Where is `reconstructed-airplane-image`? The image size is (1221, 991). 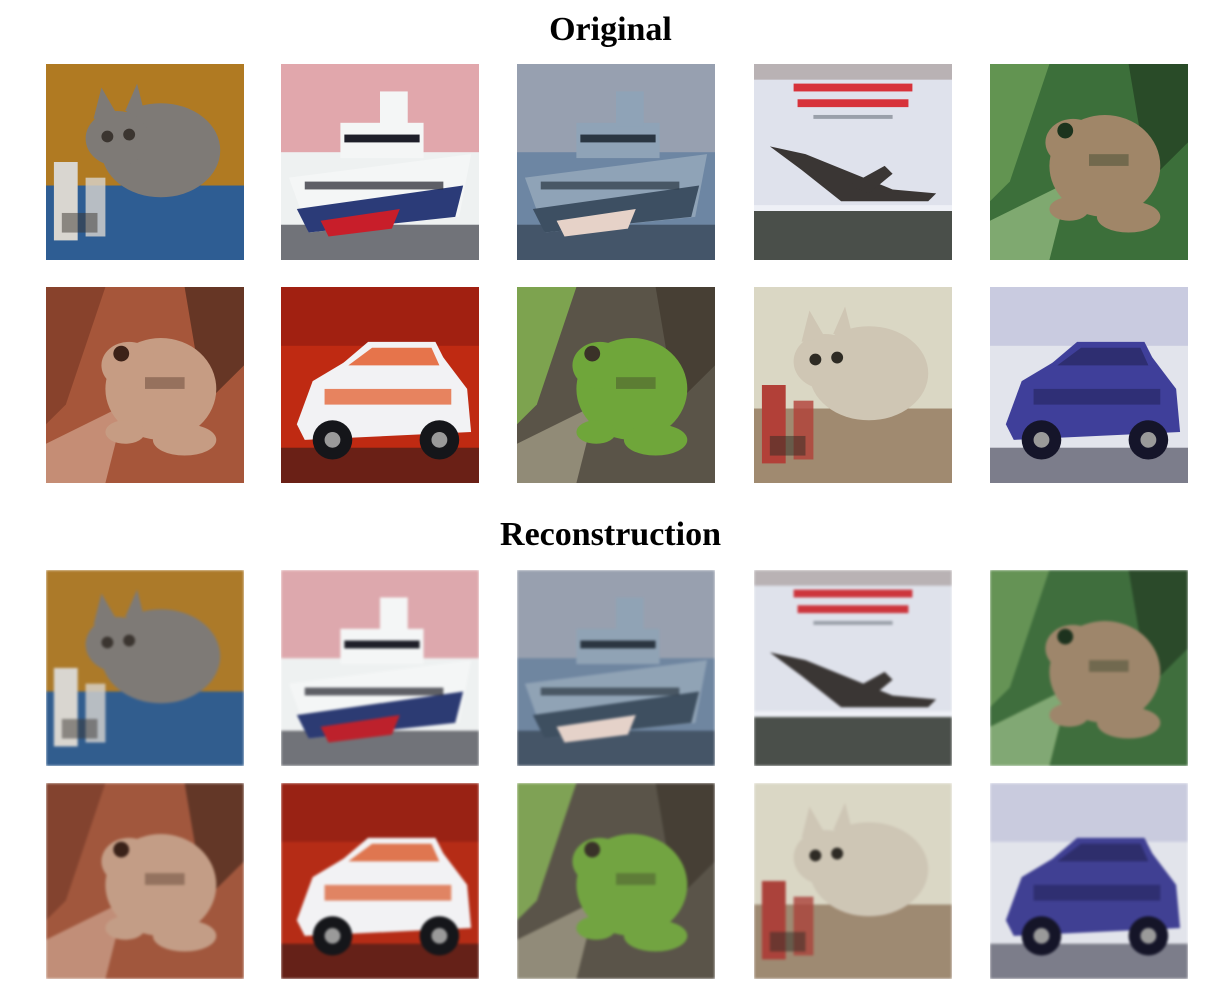 reconstructed-airplane-image is located at coordinates (853, 668).